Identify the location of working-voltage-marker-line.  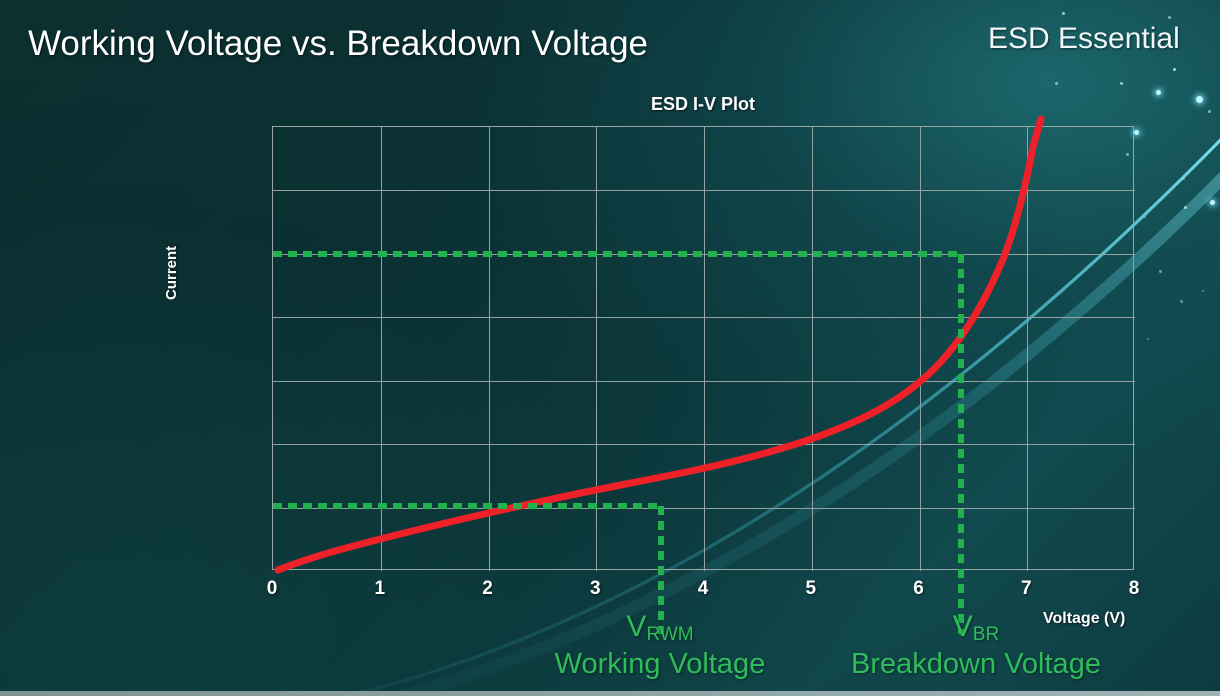
(661, 570).